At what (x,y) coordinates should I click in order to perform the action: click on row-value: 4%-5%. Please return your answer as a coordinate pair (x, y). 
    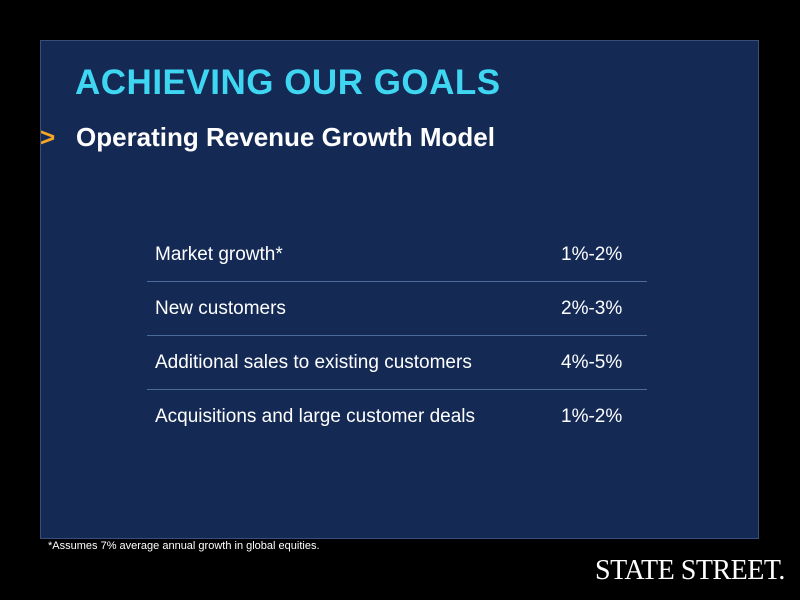
    Looking at the image, I should click on (592, 362).